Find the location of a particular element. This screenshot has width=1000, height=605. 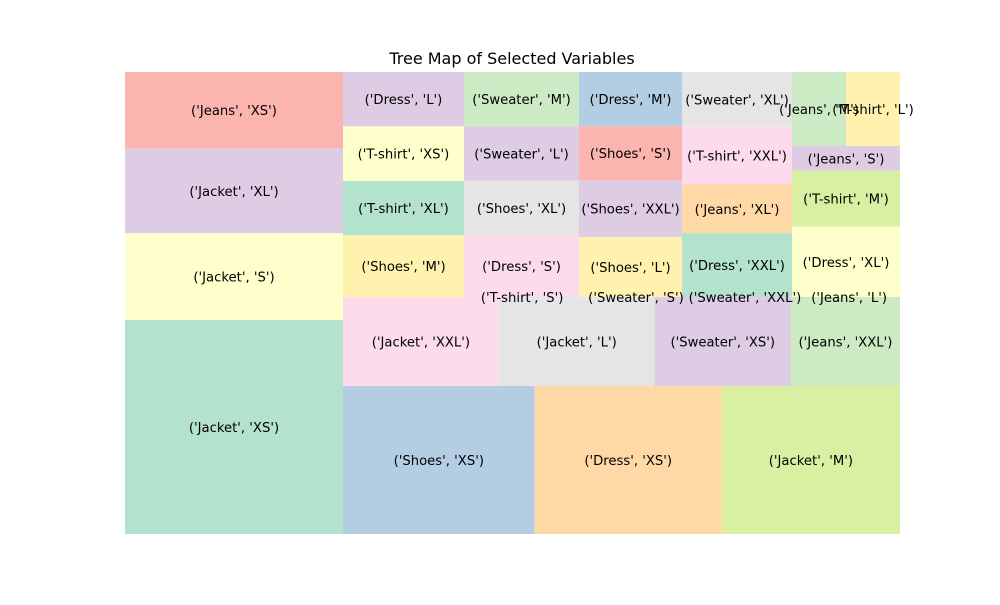

tile-label: ('Jacket', 'M') is located at coordinates (811, 461).